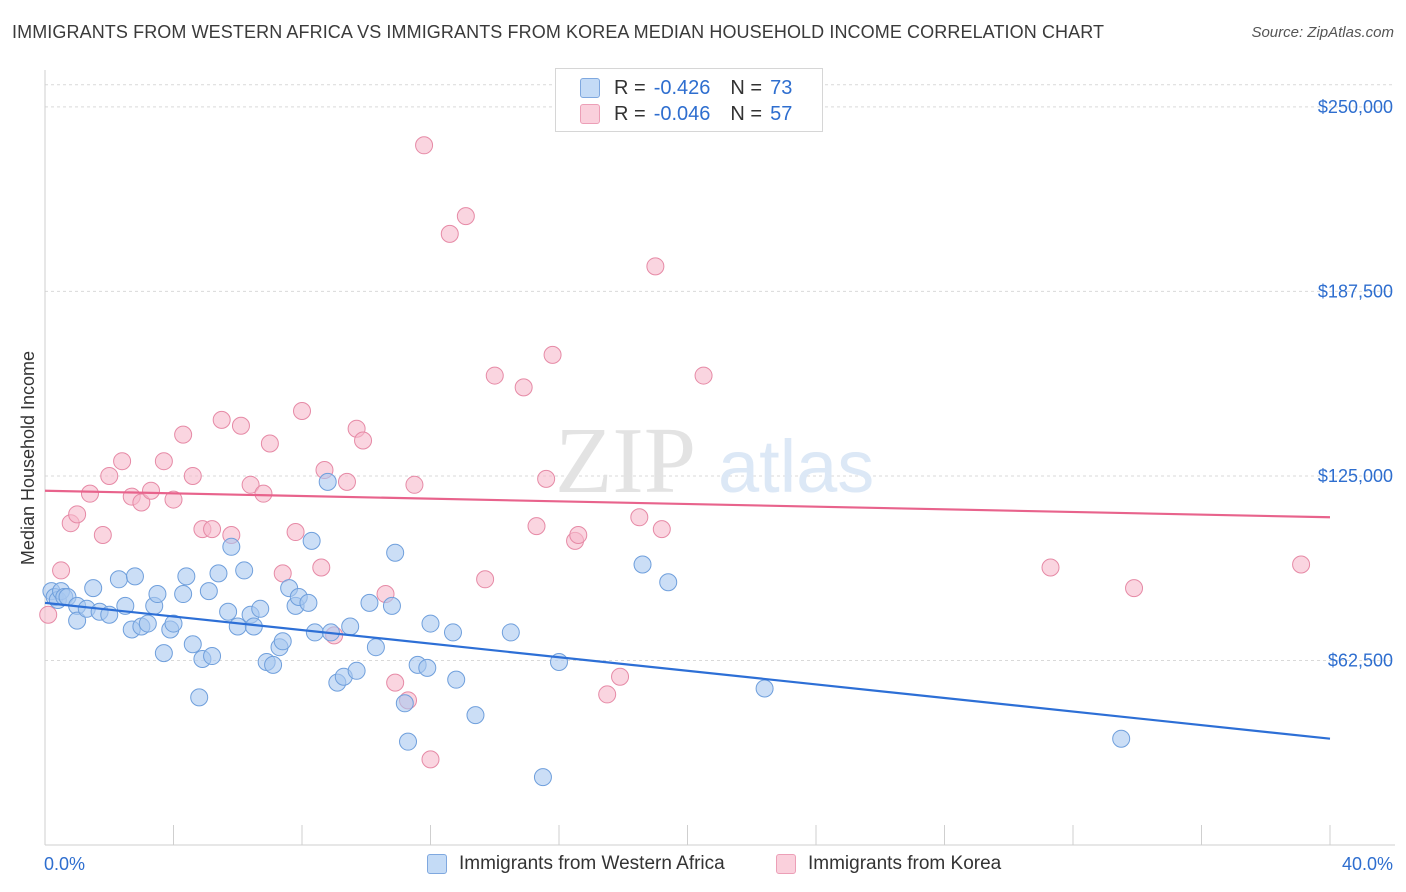  What do you see at coordinates (781, 87) in the screenshot?
I see `legend-n-value: 73` at bounding box center [781, 87].